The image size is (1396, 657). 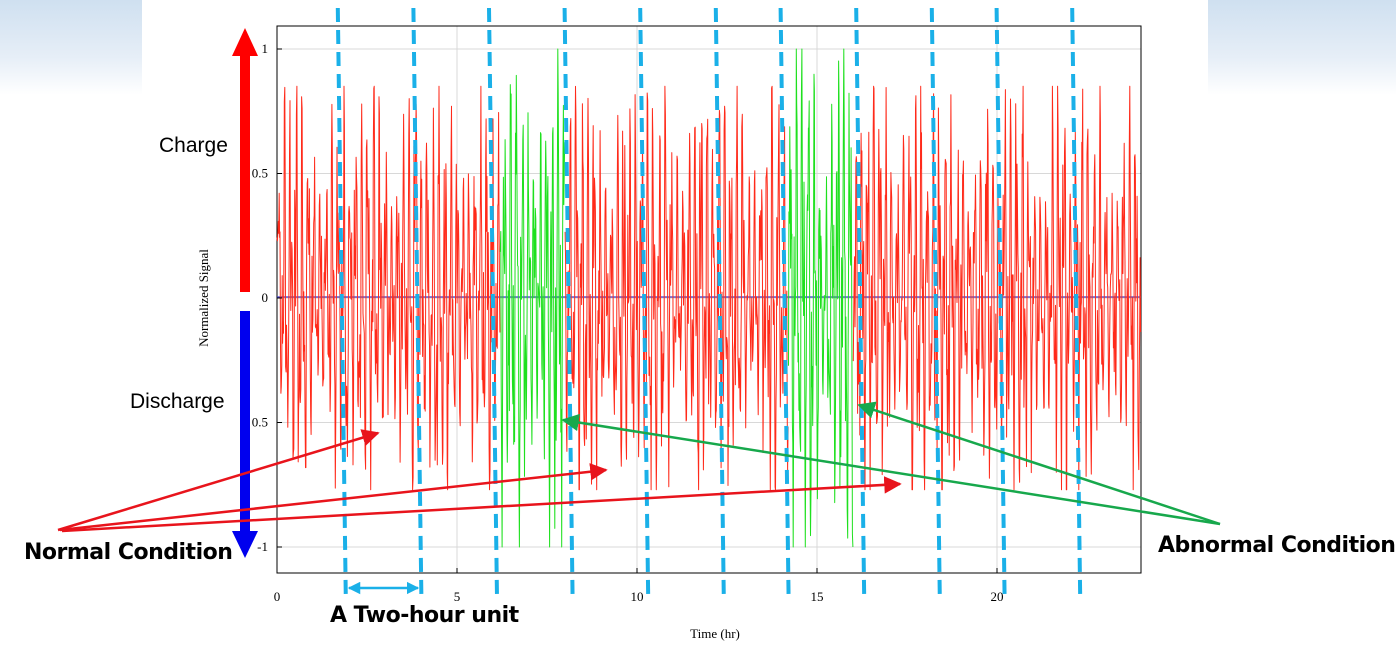 What do you see at coordinates (1302, 47) in the screenshot?
I see `background-gradient-right` at bounding box center [1302, 47].